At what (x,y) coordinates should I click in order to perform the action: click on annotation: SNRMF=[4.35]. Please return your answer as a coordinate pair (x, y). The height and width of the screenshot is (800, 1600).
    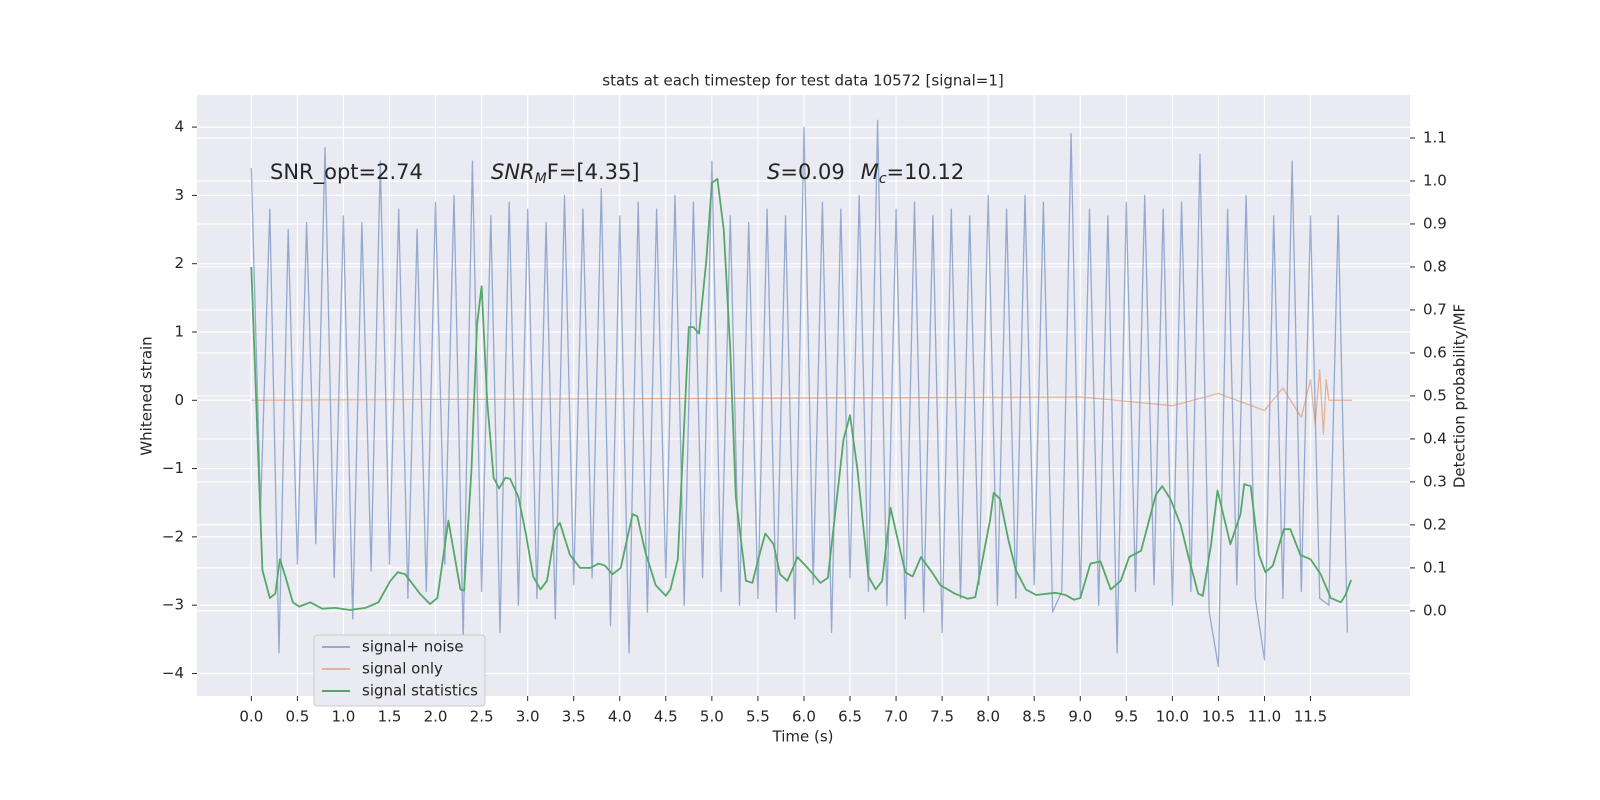
    Looking at the image, I should click on (565, 173).